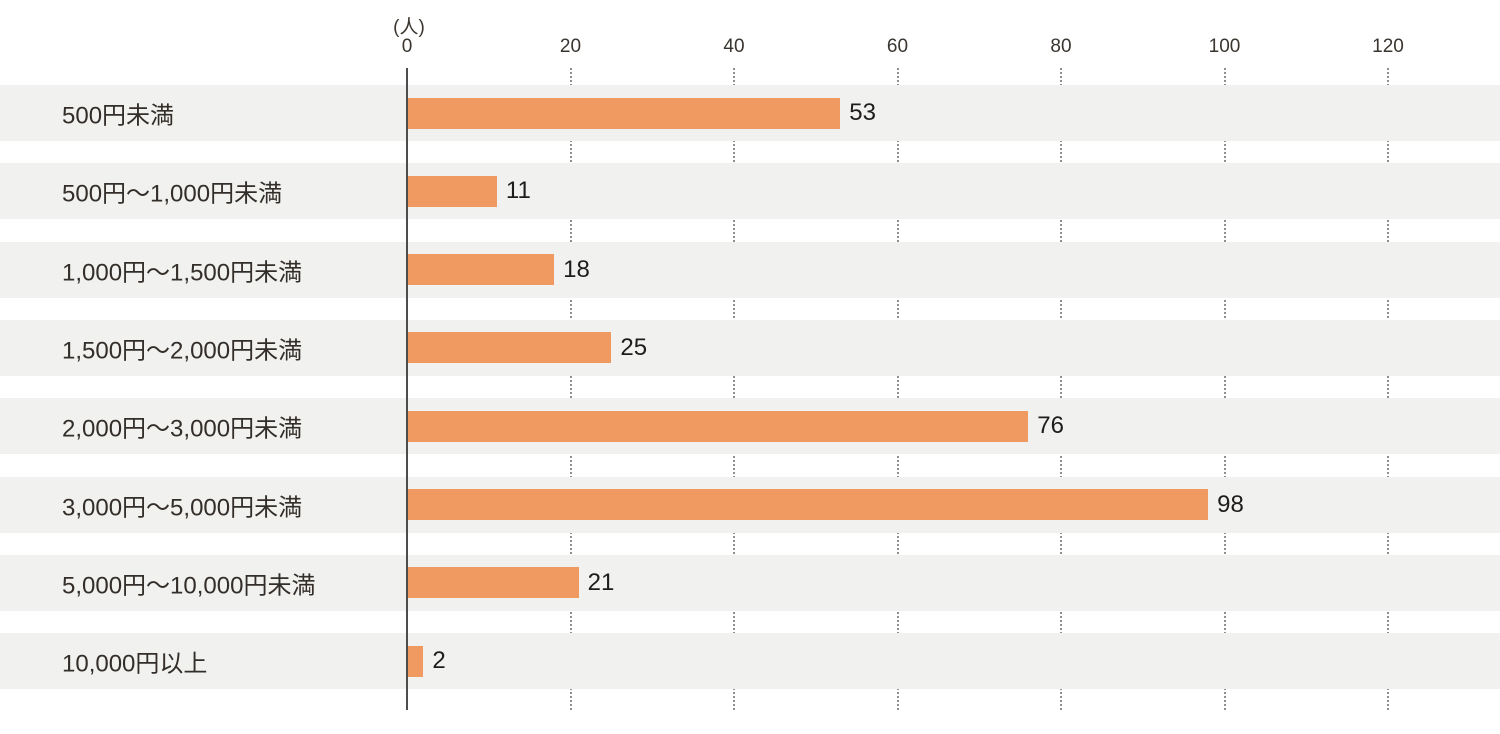 The width and height of the screenshot is (1500, 734). Describe the element at coordinates (1050, 426) in the screenshot. I see `bar-value-label: 76` at that location.